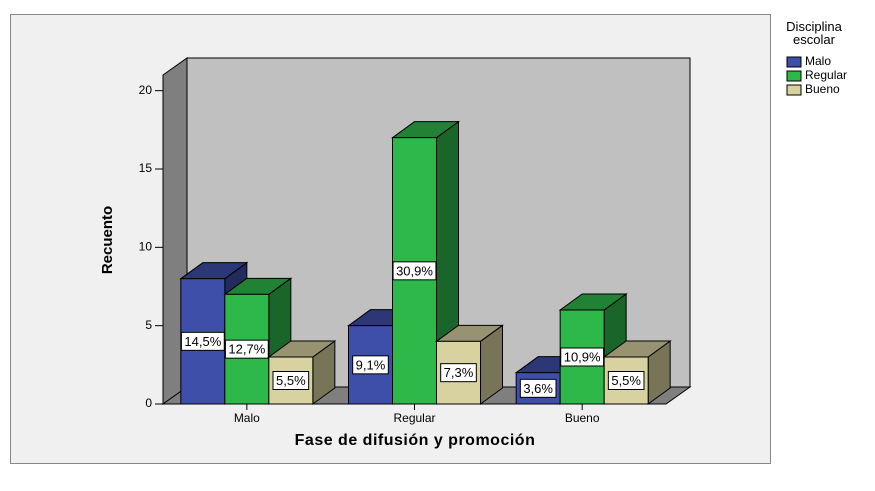 This screenshot has height=491, width=875. What do you see at coordinates (414, 418) in the screenshot?
I see `x-tick-label: Regular` at bounding box center [414, 418].